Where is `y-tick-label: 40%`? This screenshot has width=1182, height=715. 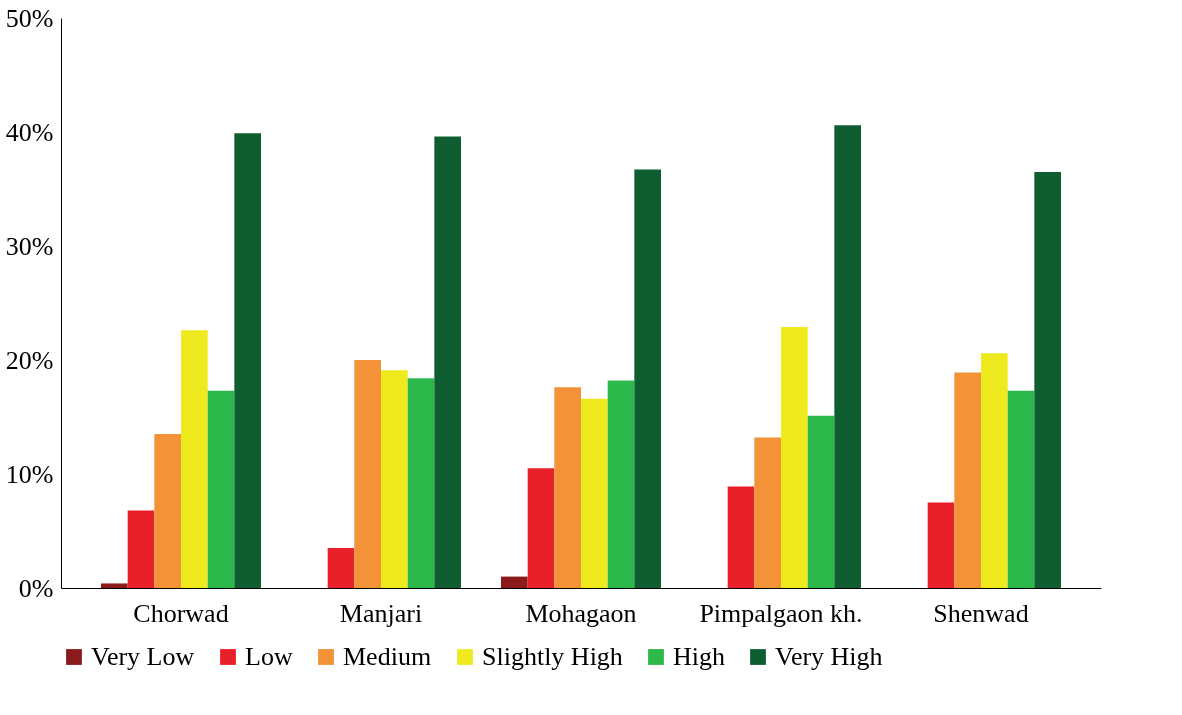 y-tick-label: 40% is located at coordinates (29, 132).